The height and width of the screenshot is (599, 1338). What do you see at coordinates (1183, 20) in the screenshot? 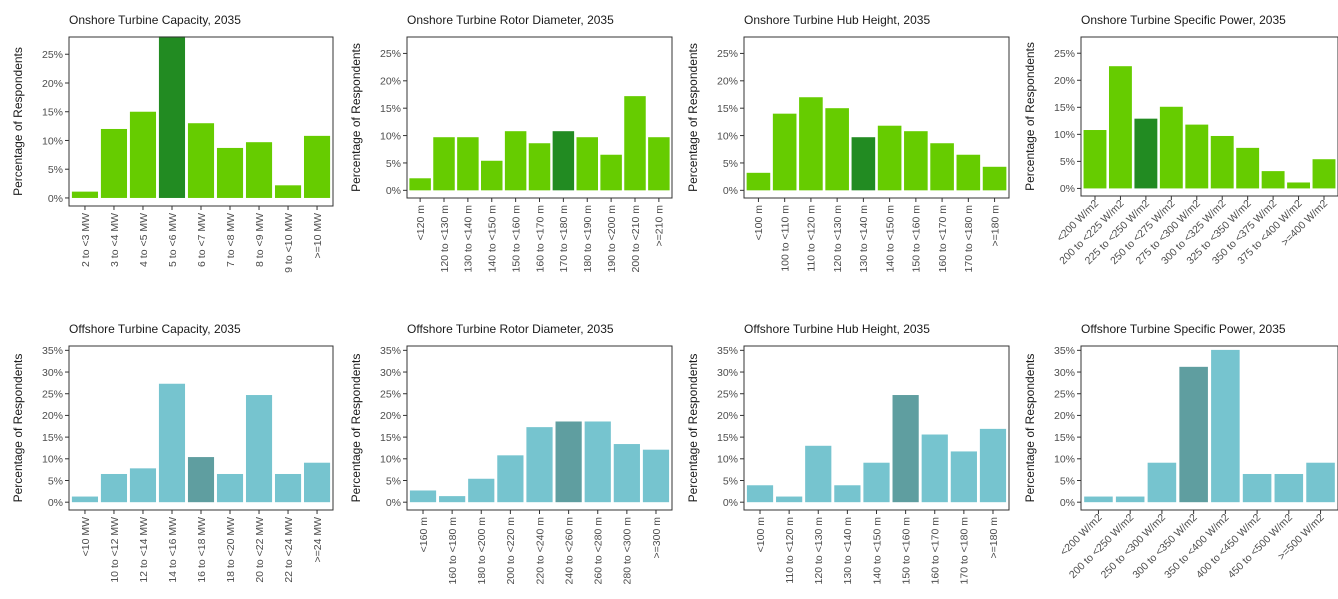
I see `chart-title: Onshore Turbine Specific Power, 2035` at bounding box center [1183, 20].